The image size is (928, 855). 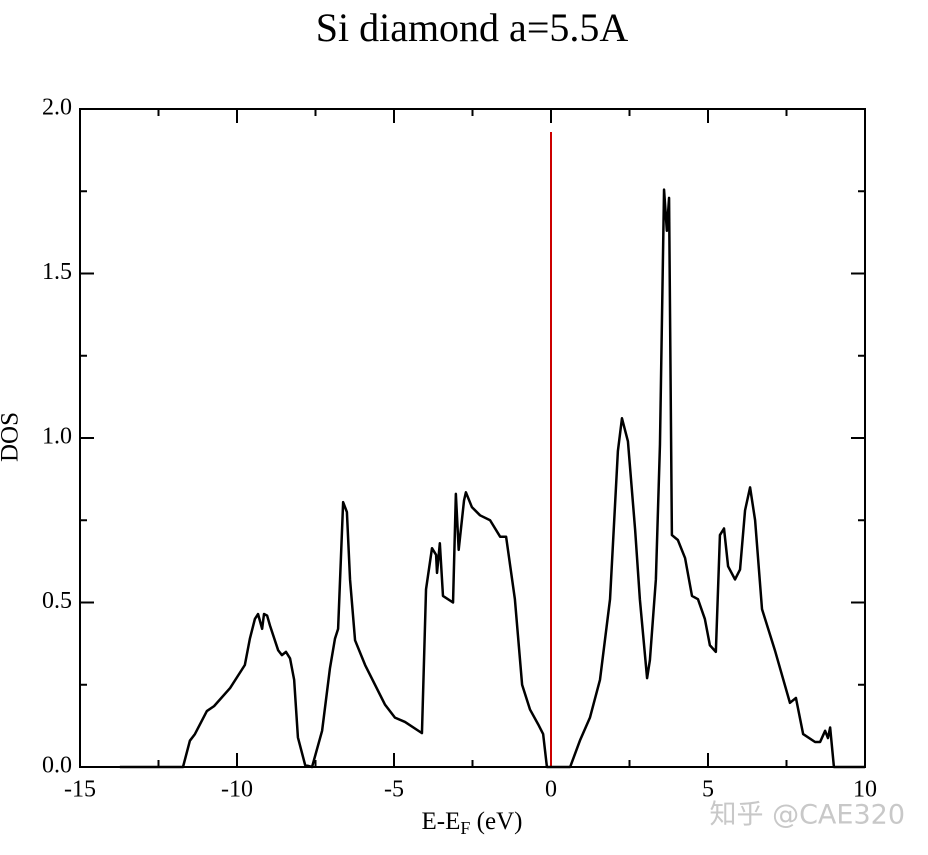 What do you see at coordinates (441, 821) in the screenshot?
I see `x-label-part: E-E` at bounding box center [441, 821].